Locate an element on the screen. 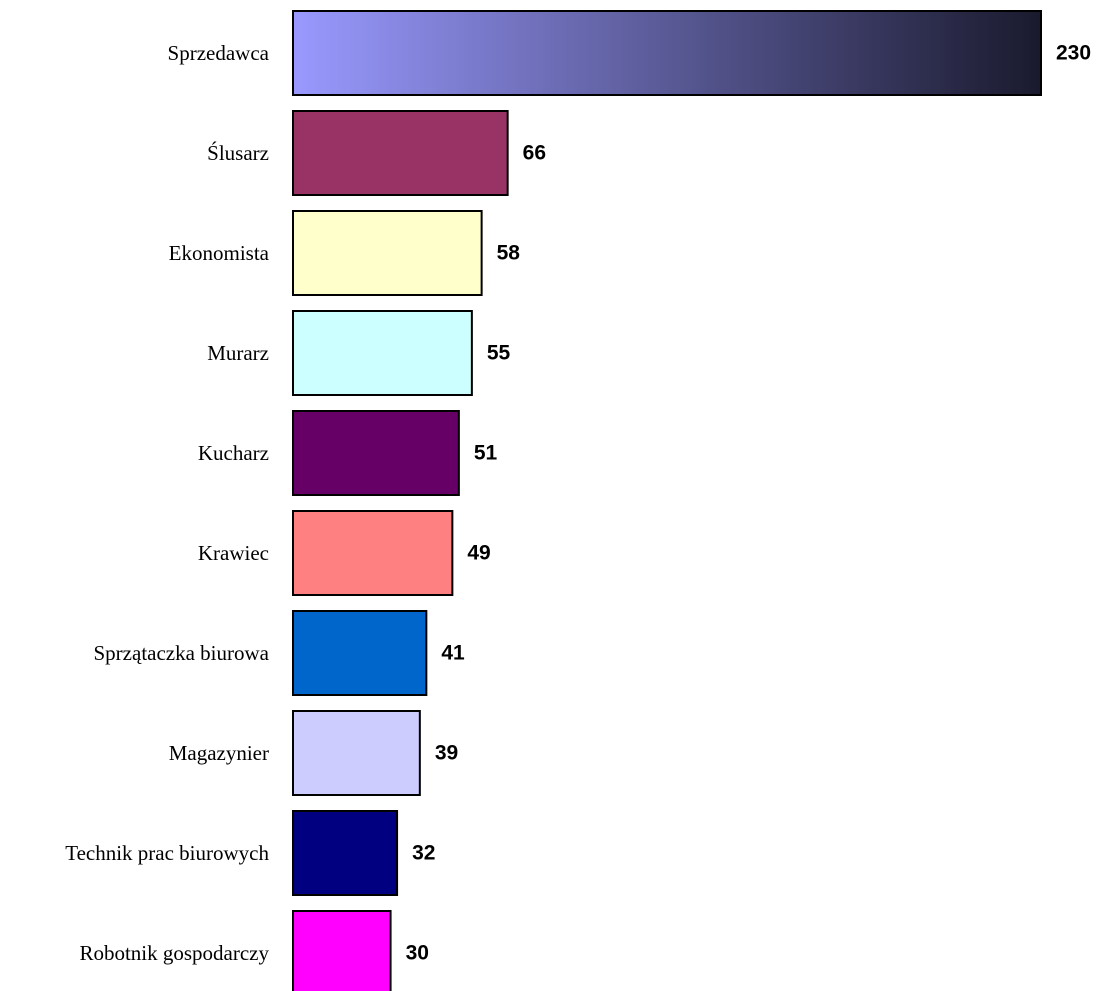 Image resolution: width=1099 pixels, height=991 pixels. category-label-4: Kucharz is located at coordinates (233, 453).